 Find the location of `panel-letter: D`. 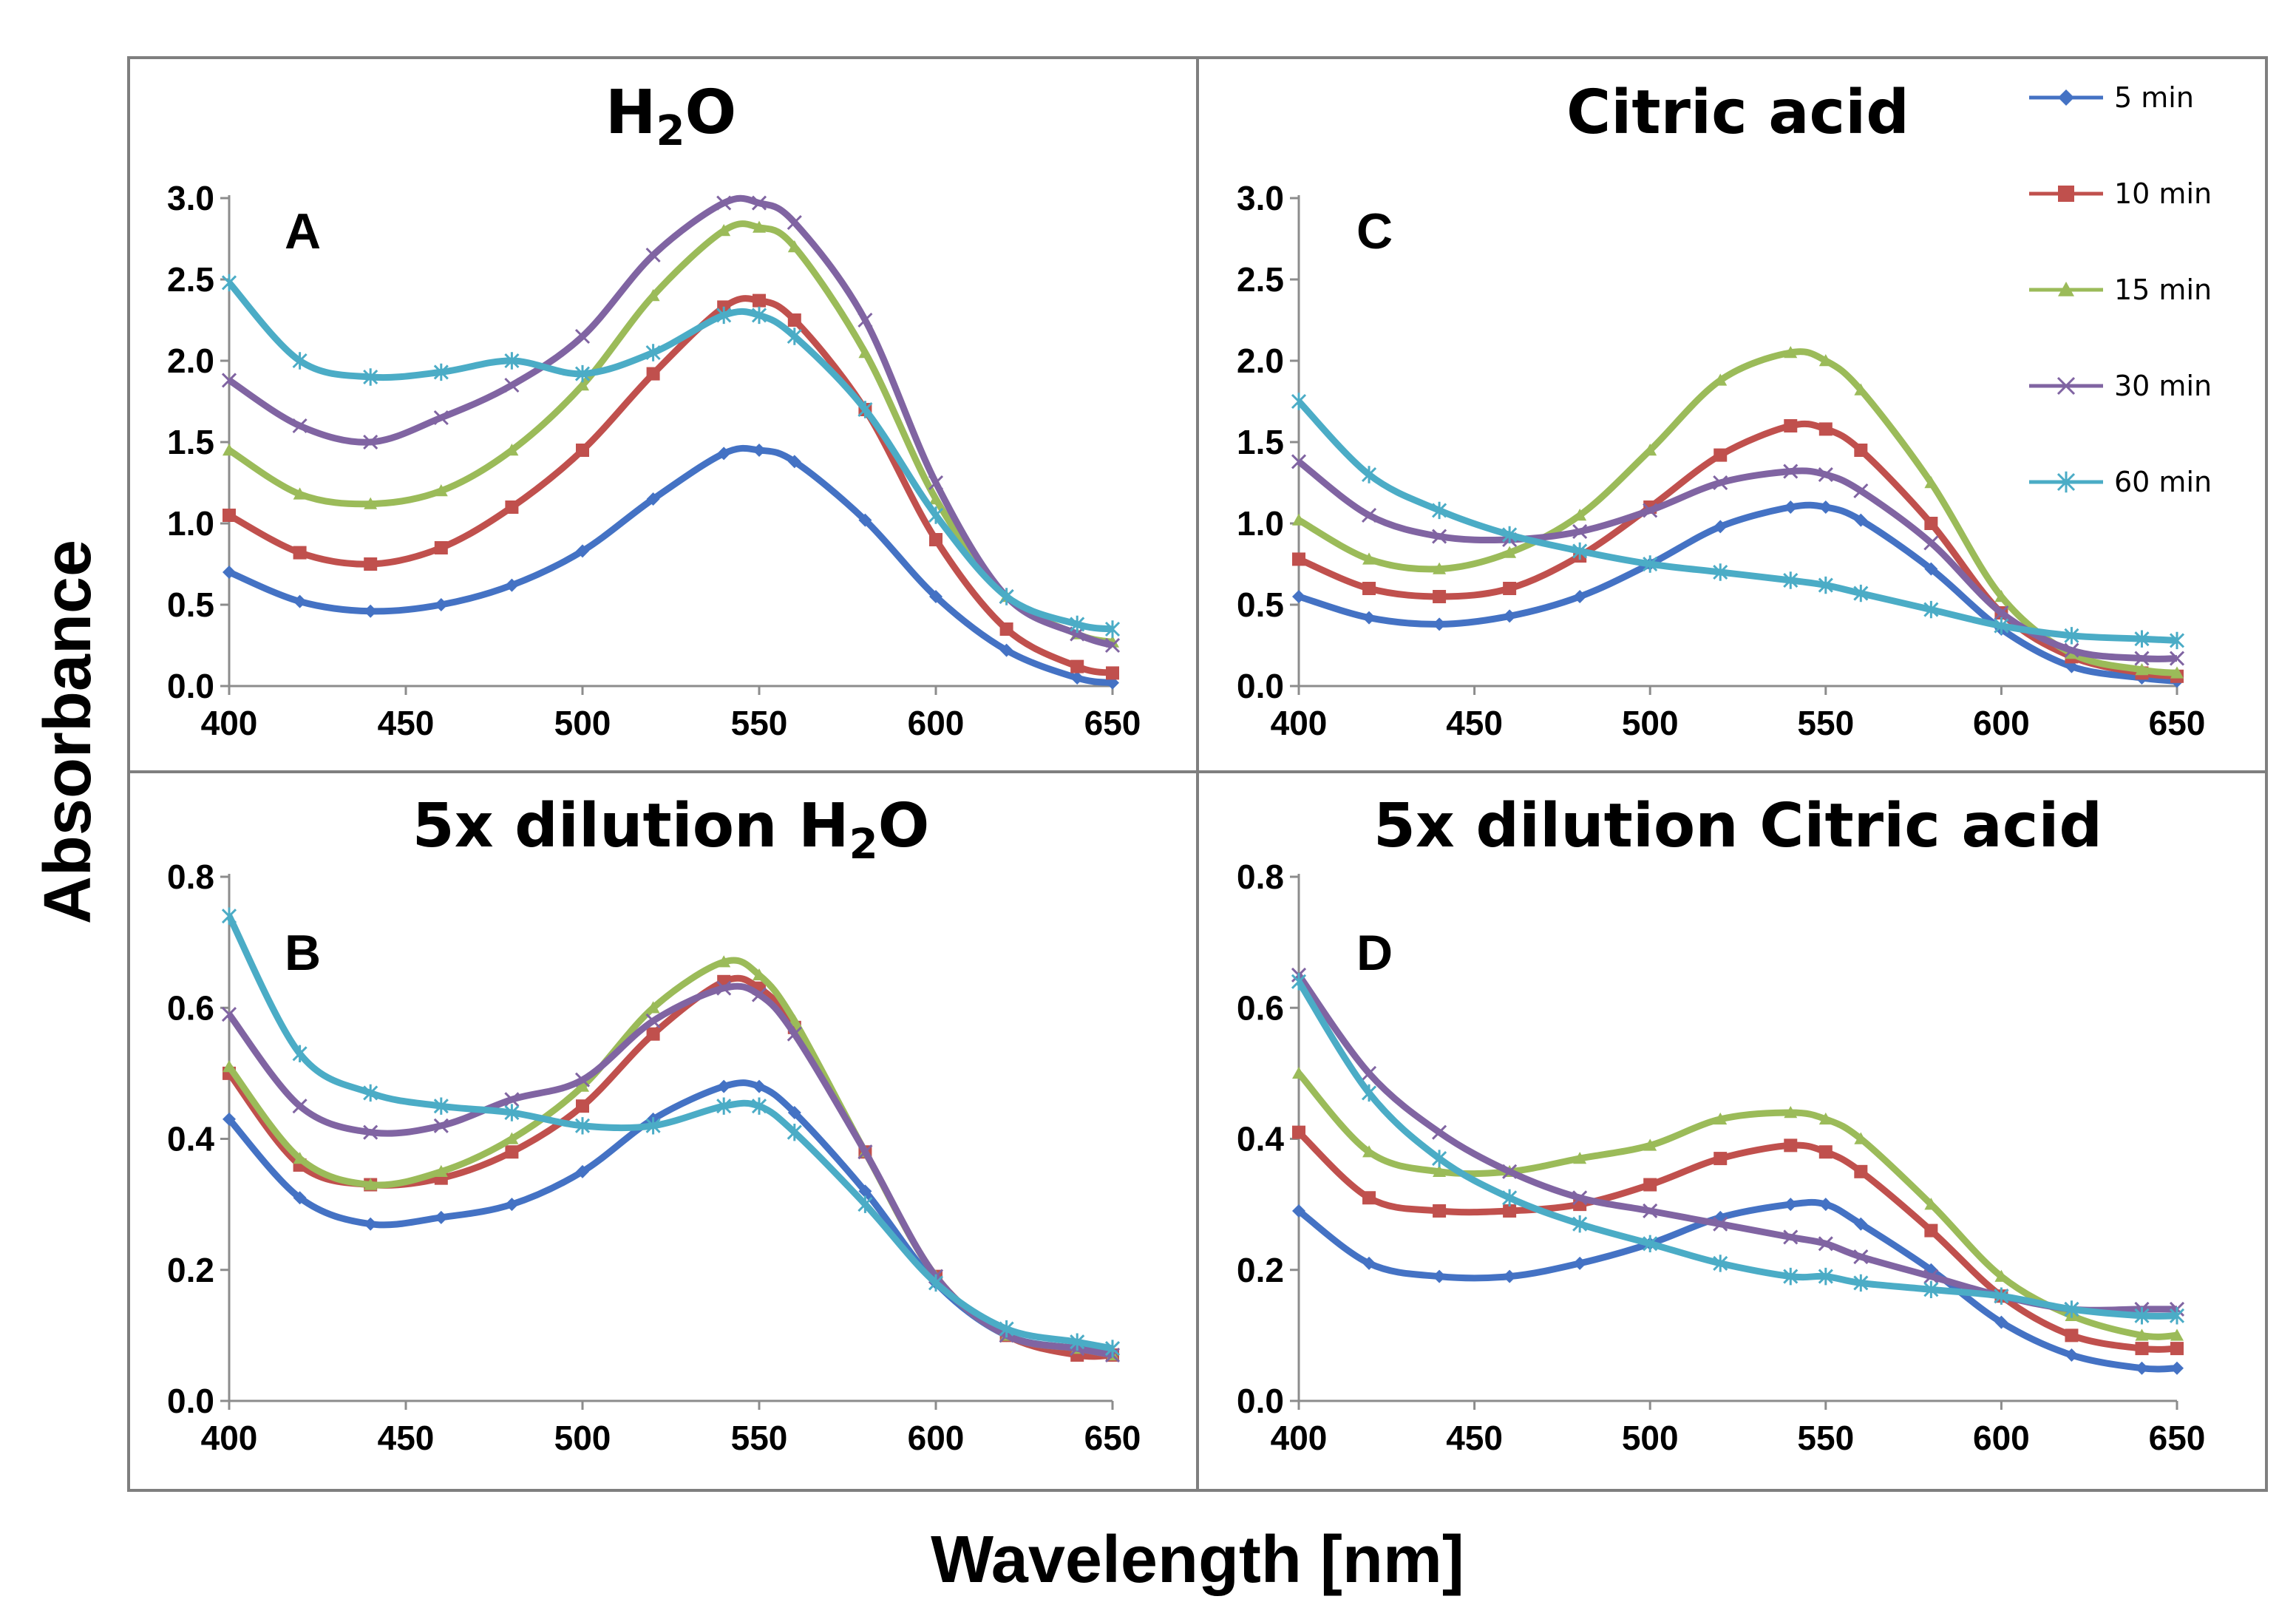

panel-letter: D is located at coordinates (1374, 953).